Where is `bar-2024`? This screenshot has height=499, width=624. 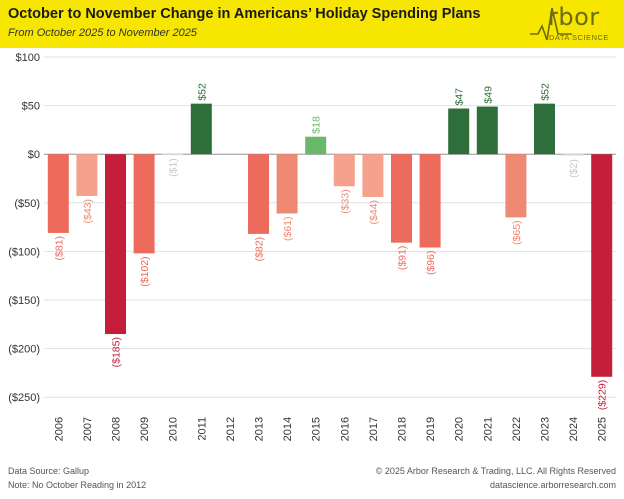
bar-2024 is located at coordinates (573, 155).